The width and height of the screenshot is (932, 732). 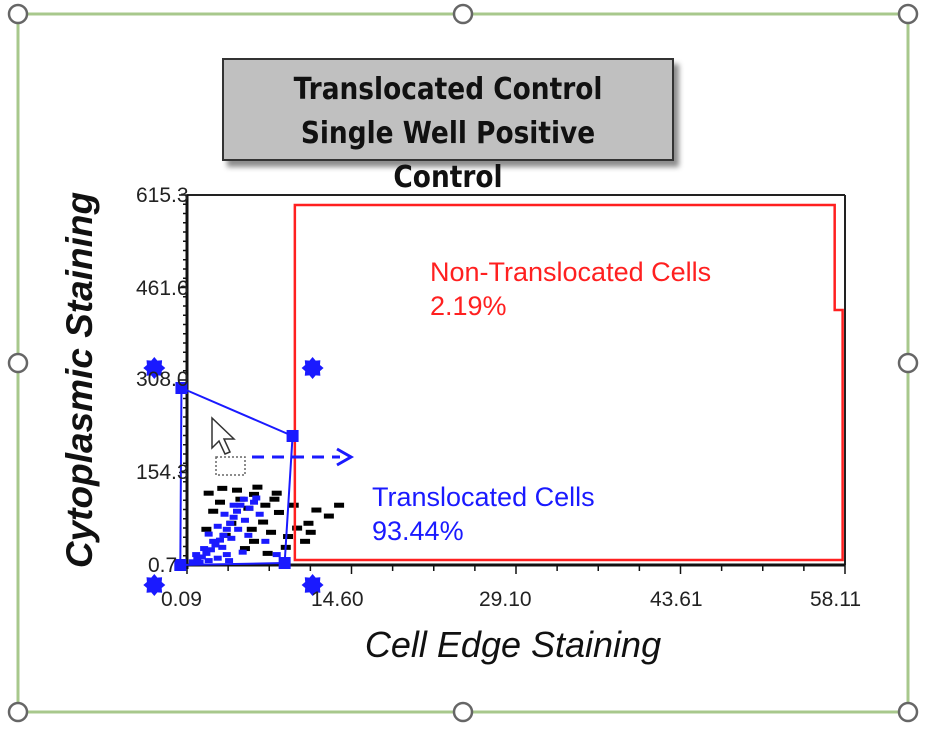 What do you see at coordinates (162, 288) in the screenshot?
I see `y-tick-label: 461.6` at bounding box center [162, 288].